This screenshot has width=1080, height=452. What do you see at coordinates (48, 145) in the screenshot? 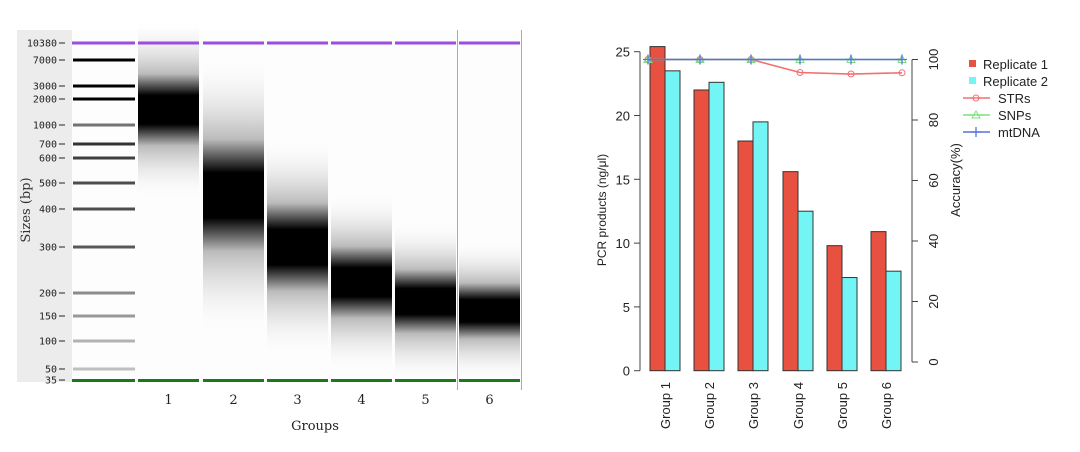
I see `ladder-size-label: 700` at bounding box center [48, 145].